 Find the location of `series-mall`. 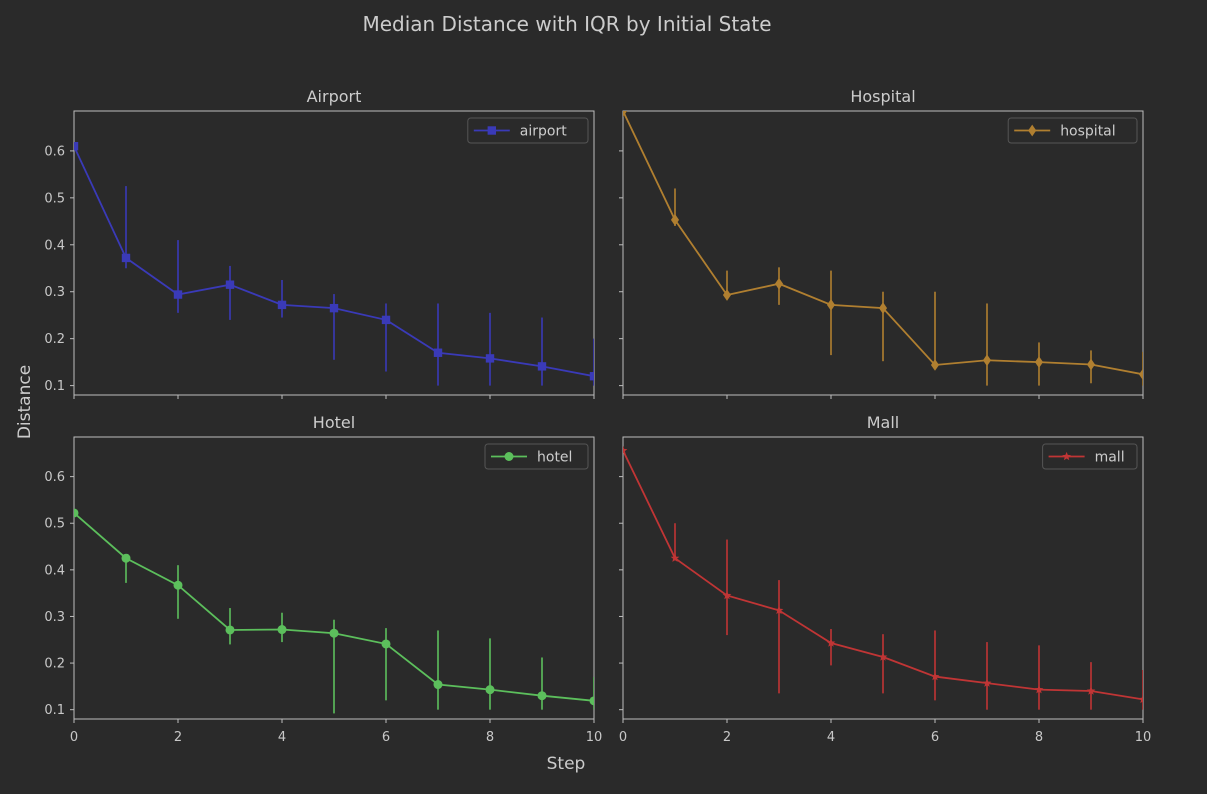

series-mall is located at coordinates (883, 577).